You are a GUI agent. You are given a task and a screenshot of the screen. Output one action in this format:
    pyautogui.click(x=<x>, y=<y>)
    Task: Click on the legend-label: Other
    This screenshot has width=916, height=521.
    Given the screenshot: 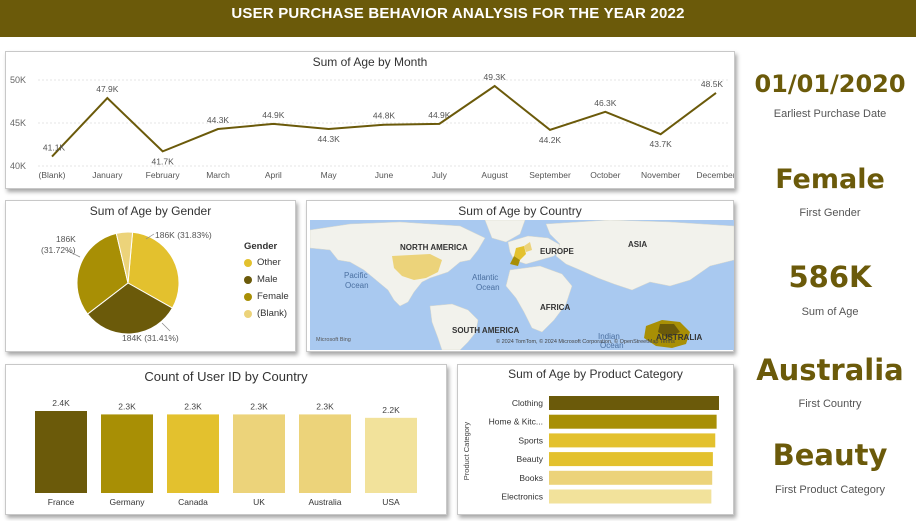 What is the action you would take?
    pyautogui.click(x=269, y=262)
    